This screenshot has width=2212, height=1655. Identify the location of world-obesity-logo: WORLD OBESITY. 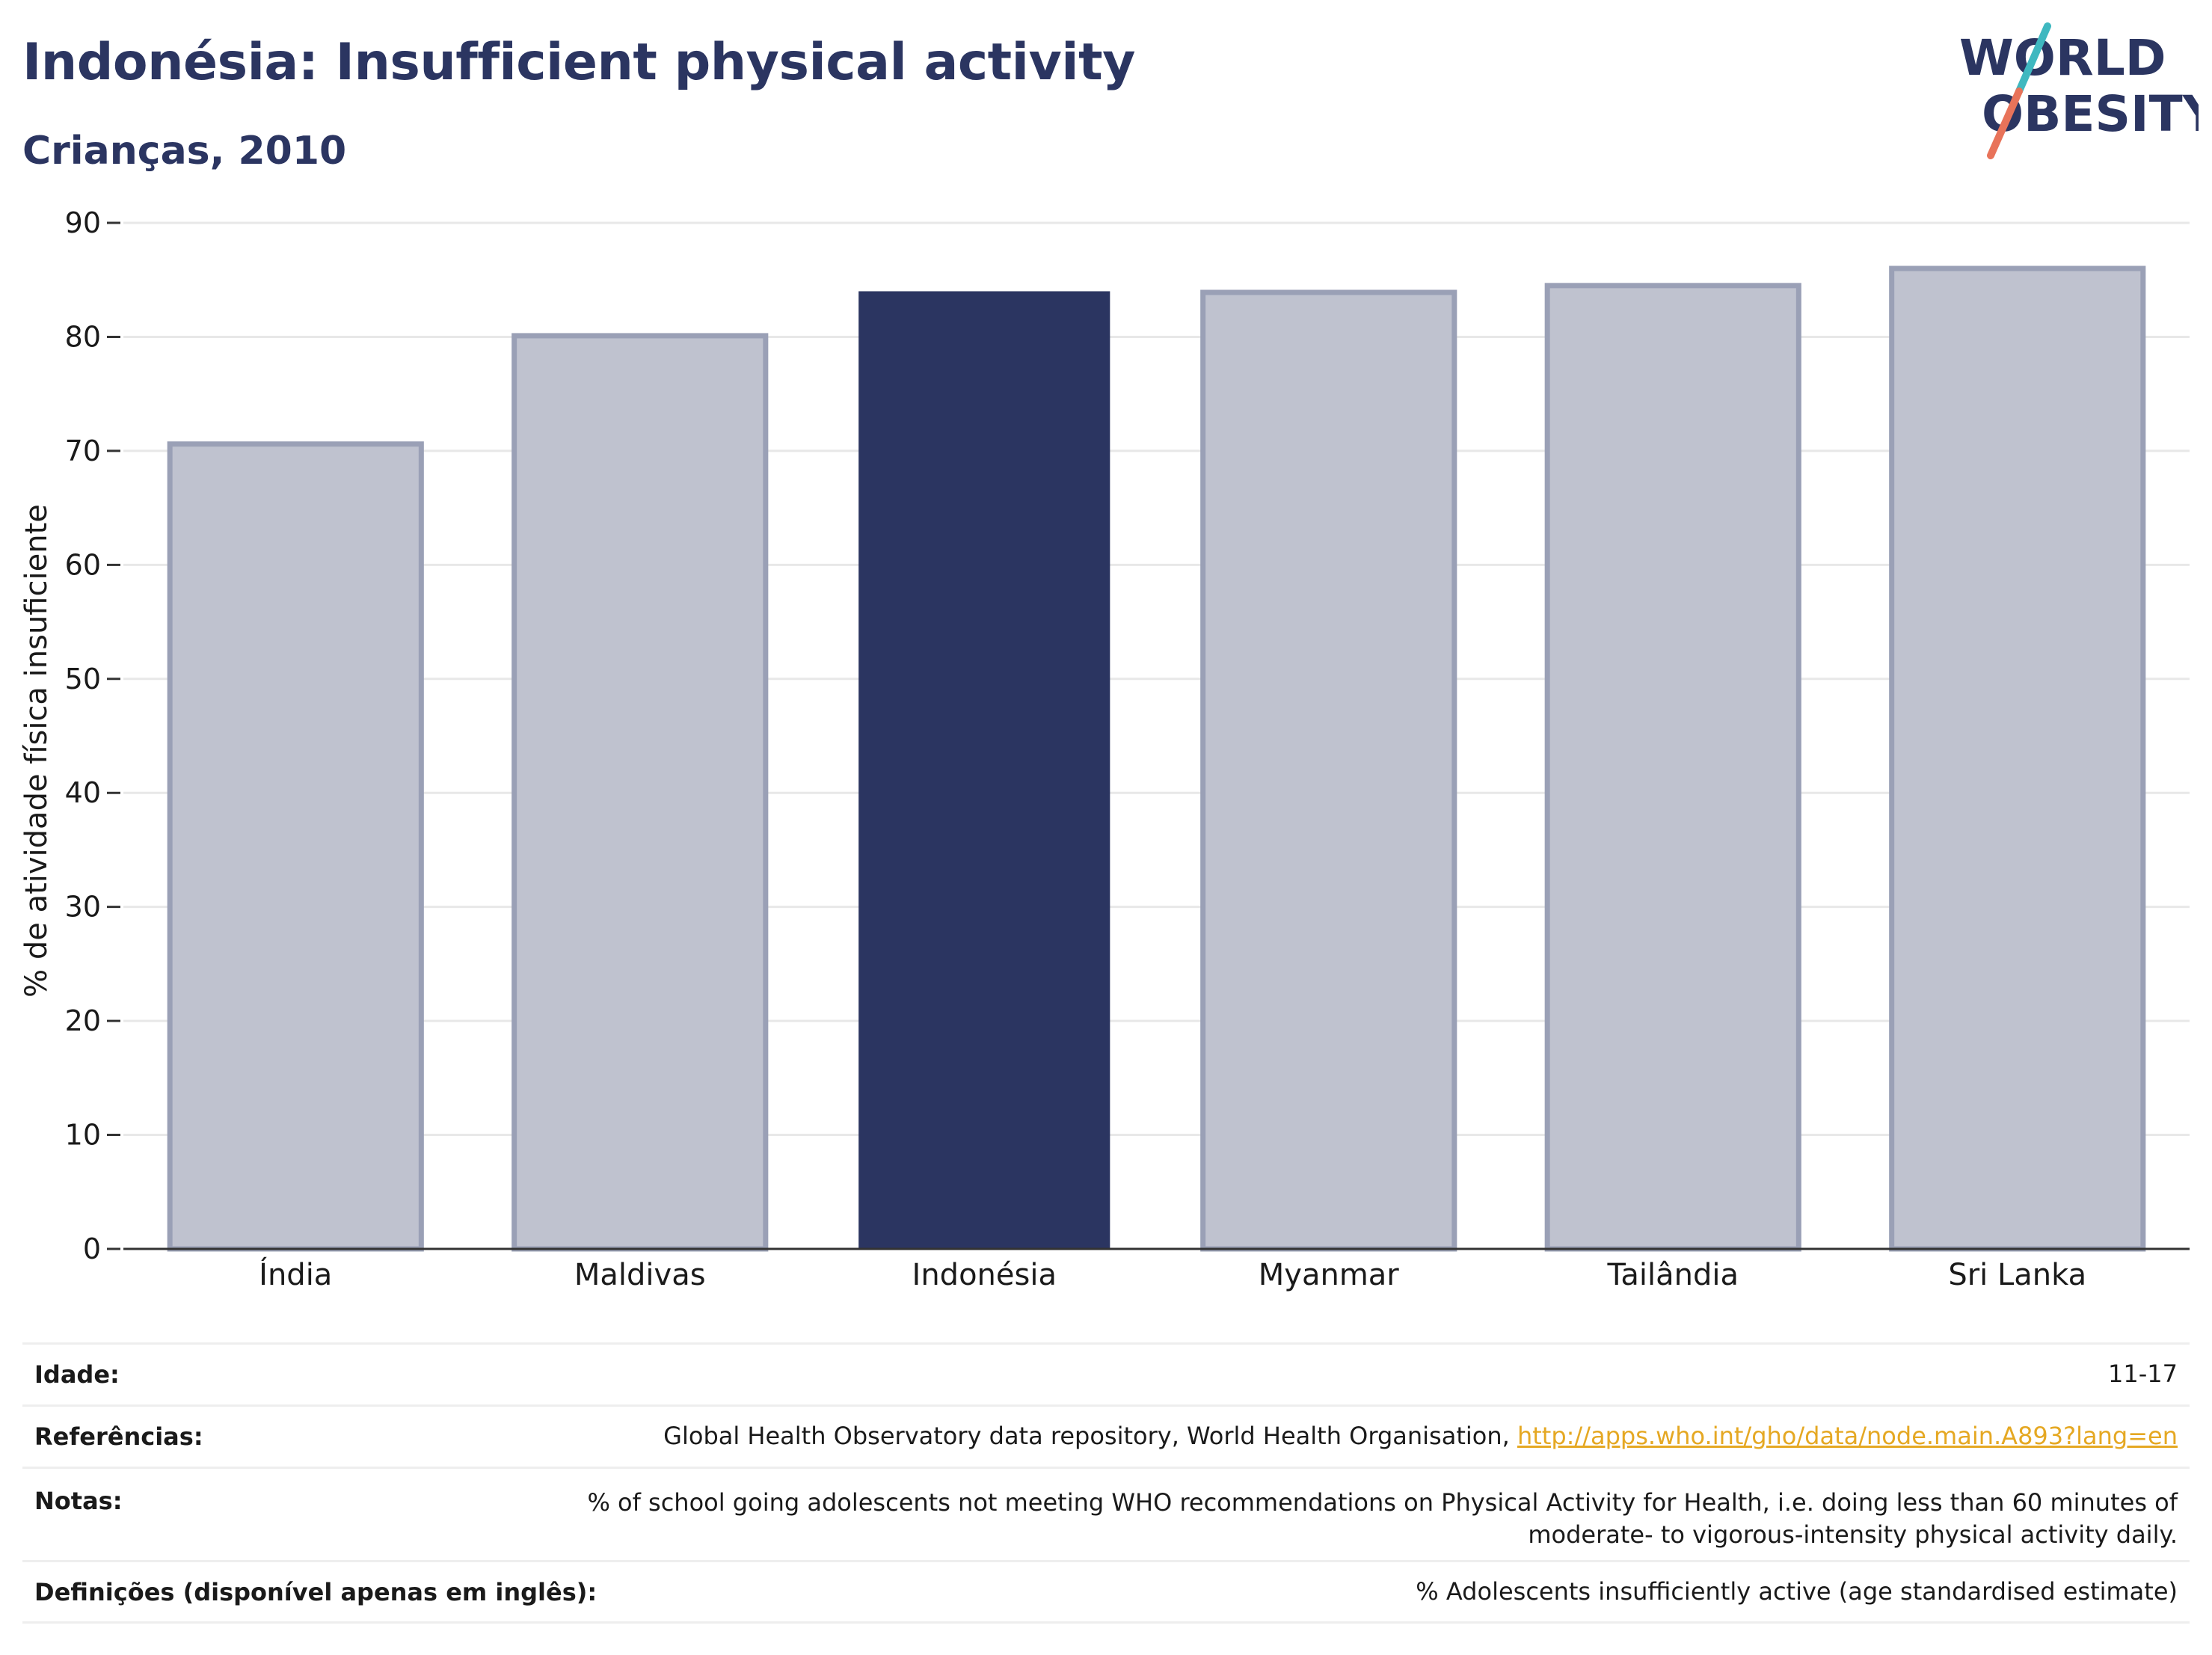
(2079, 90).